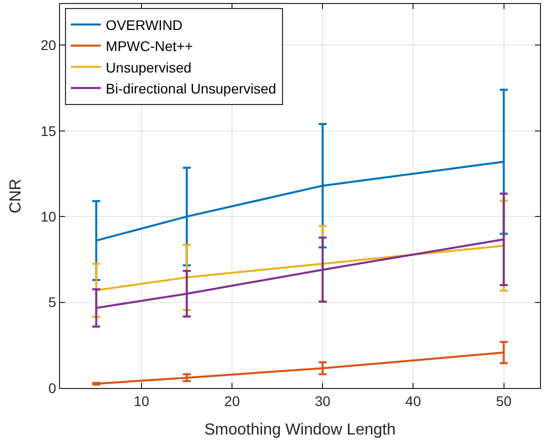  Describe the element at coordinates (48, 45) in the screenshot. I see `y-tick-label: 20` at that location.